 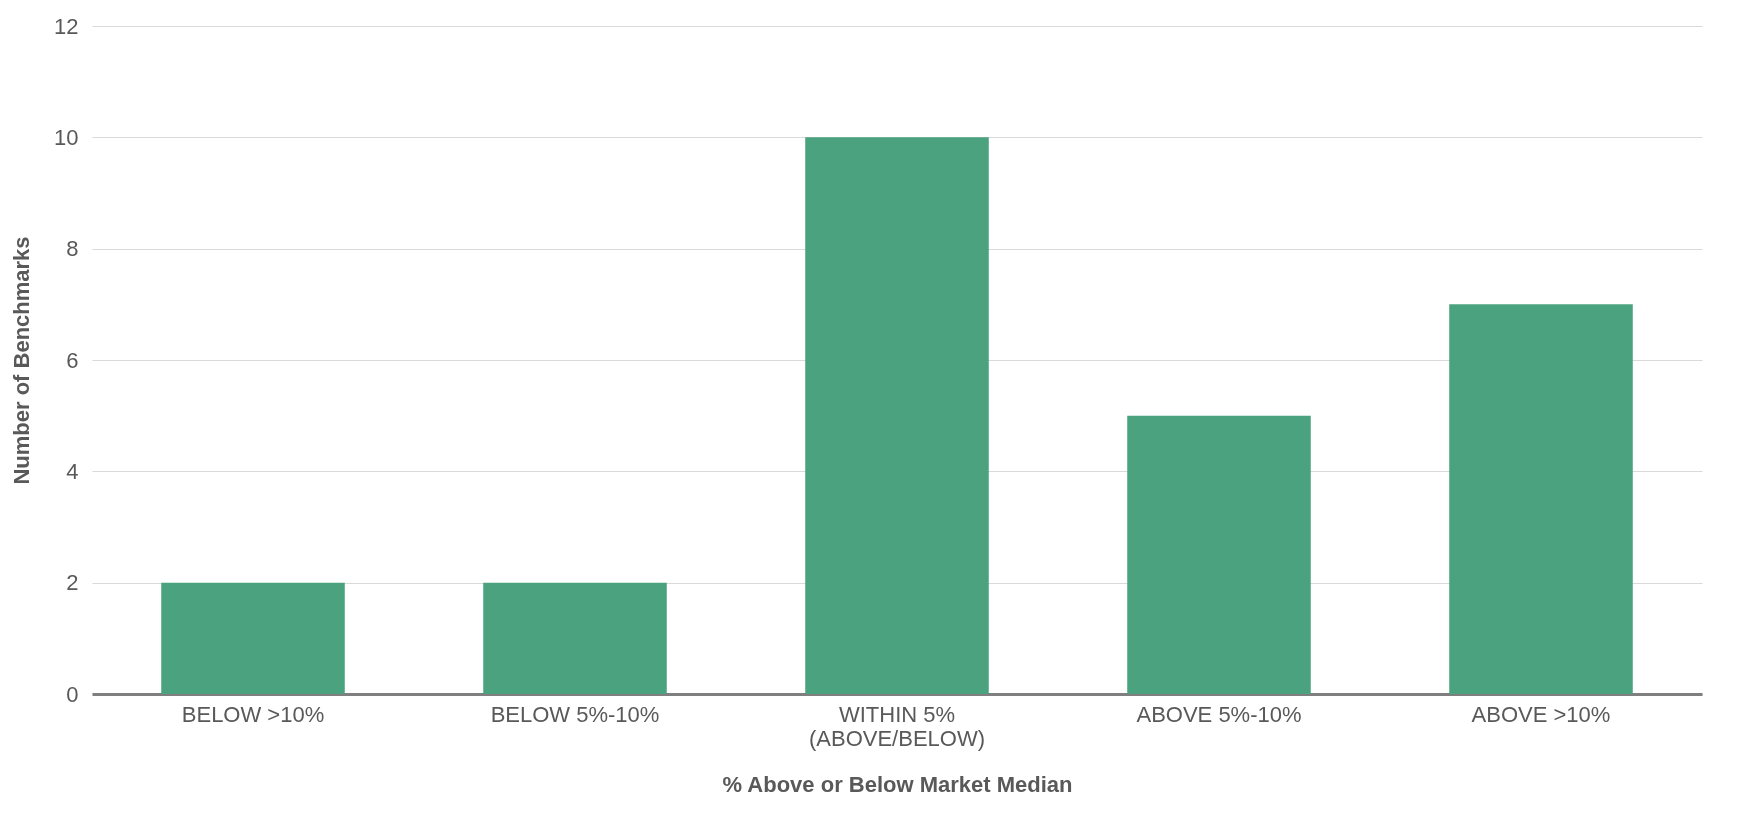 I want to click on y-tick-label: 8, so click(x=72, y=249).